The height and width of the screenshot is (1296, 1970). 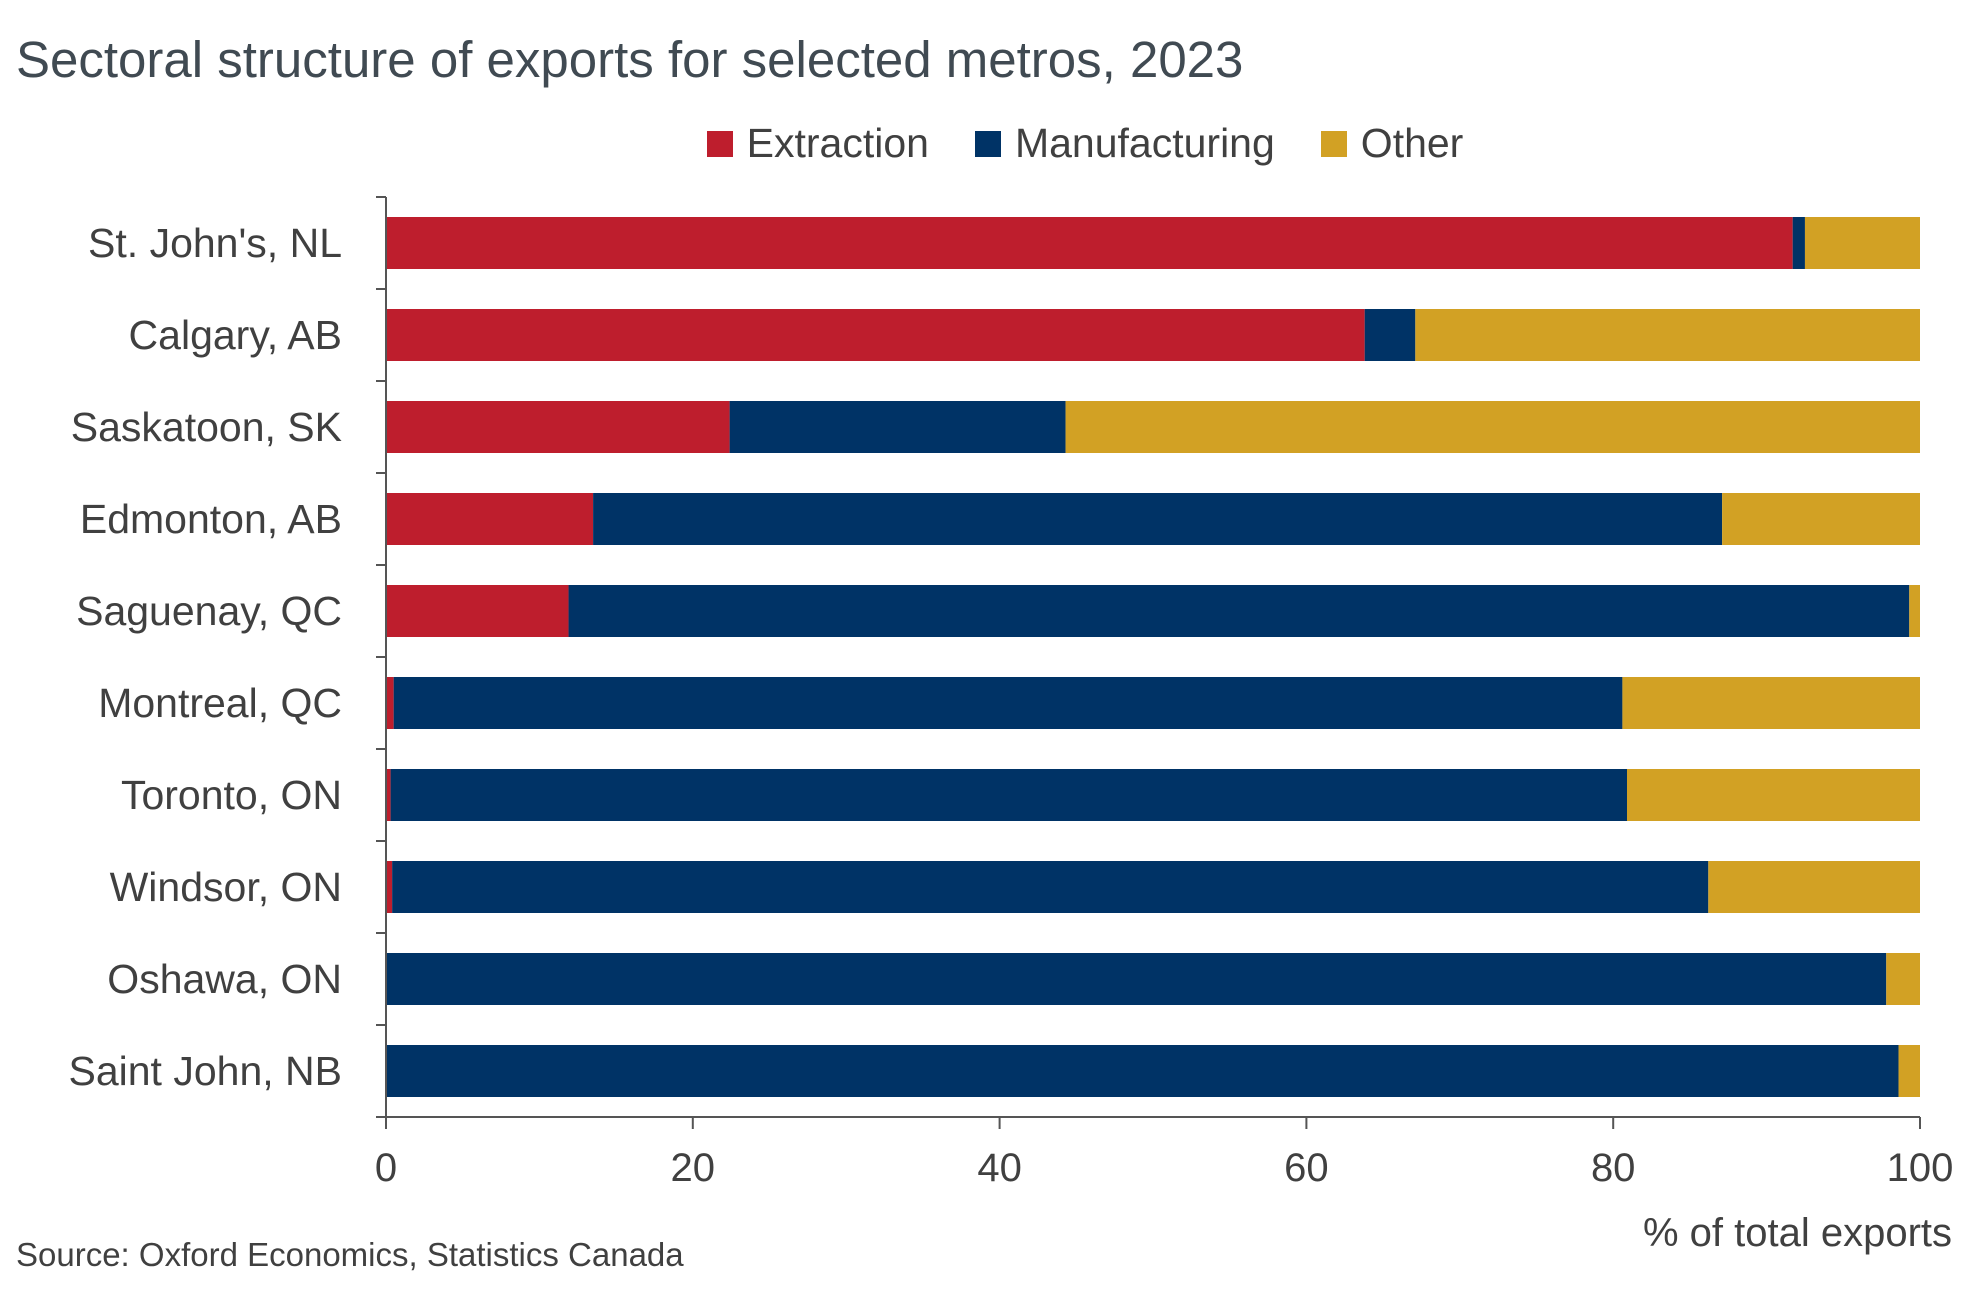 I want to click on category-label: Calgary, AB, so click(x=235, y=335).